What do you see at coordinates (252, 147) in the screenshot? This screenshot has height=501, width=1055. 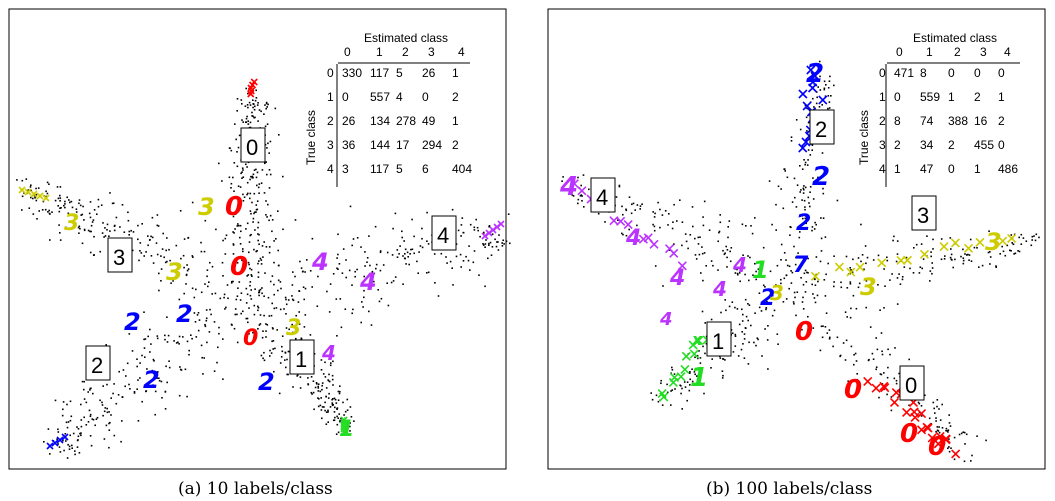 I see `arm-label-0: 0` at bounding box center [252, 147].